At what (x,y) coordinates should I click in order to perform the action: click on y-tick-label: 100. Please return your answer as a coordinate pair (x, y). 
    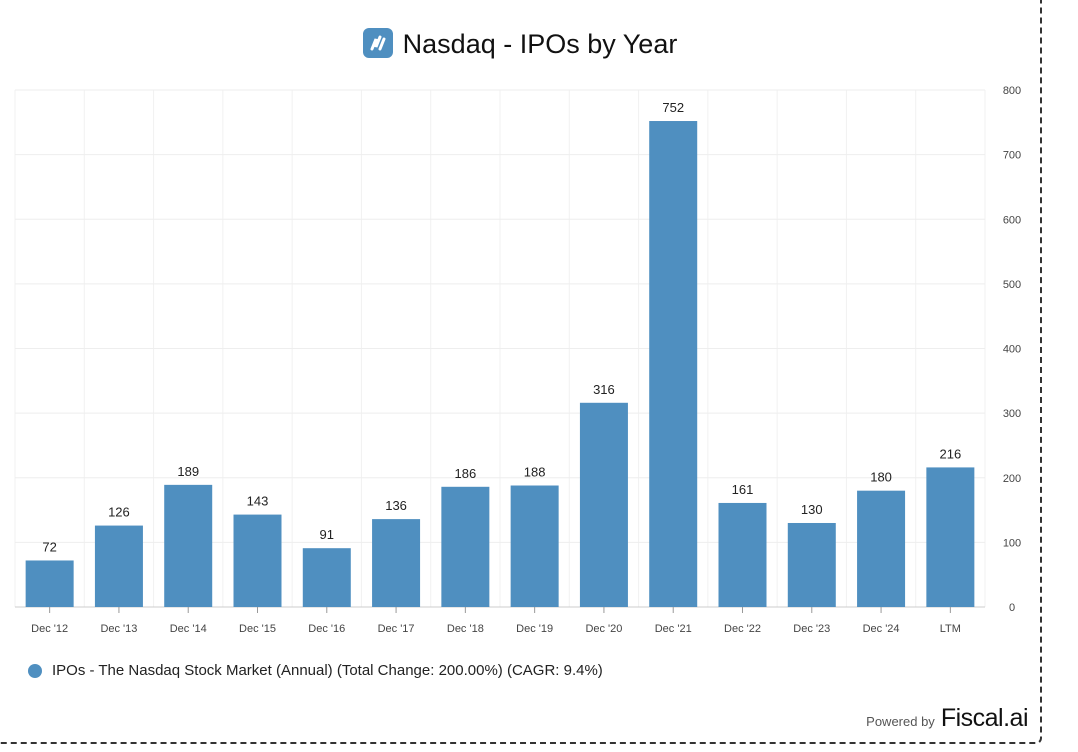
    Looking at the image, I should click on (1012, 543).